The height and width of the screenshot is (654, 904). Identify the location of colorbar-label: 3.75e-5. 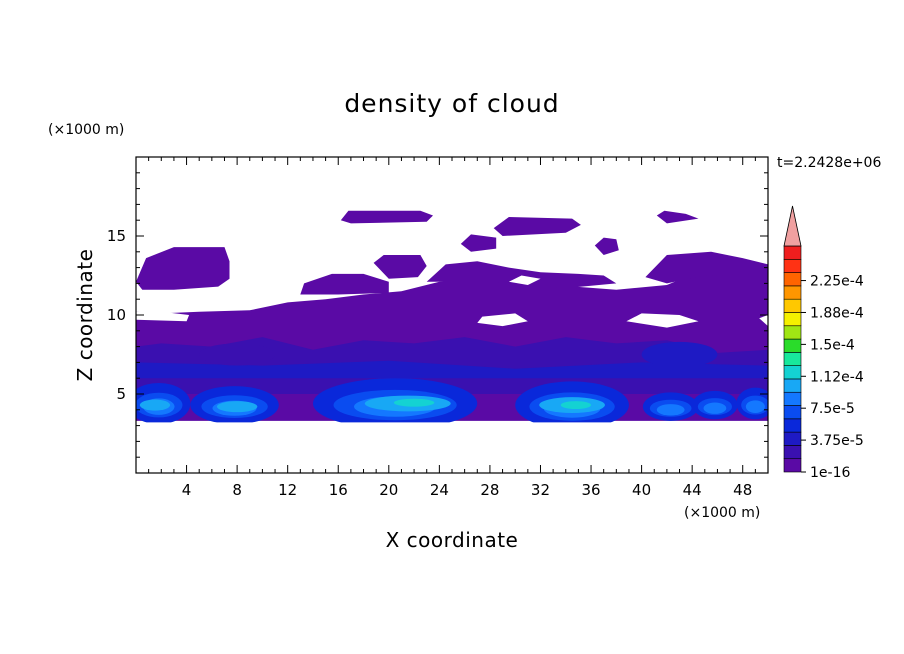
(837, 441).